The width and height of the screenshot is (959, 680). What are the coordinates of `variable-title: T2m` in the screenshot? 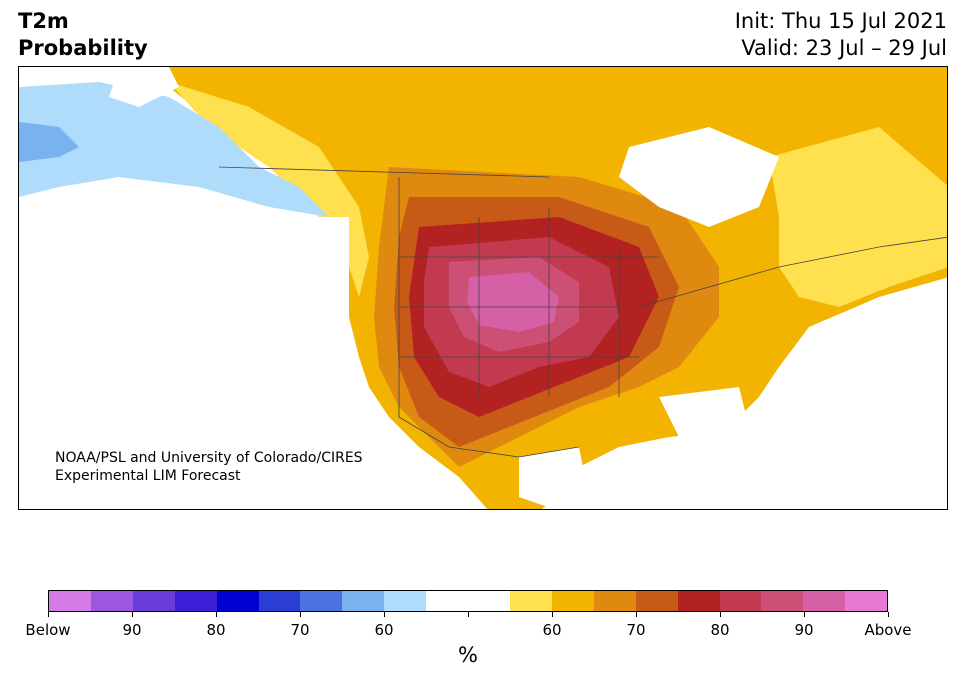 It's located at (43, 21).